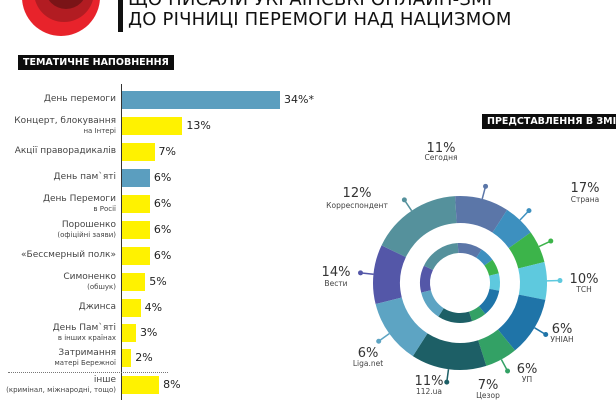 The image size is (616, 400). Describe the element at coordinates (562, 339) in the screenshot. I see `donut-slice-name: УНІАН` at that location.